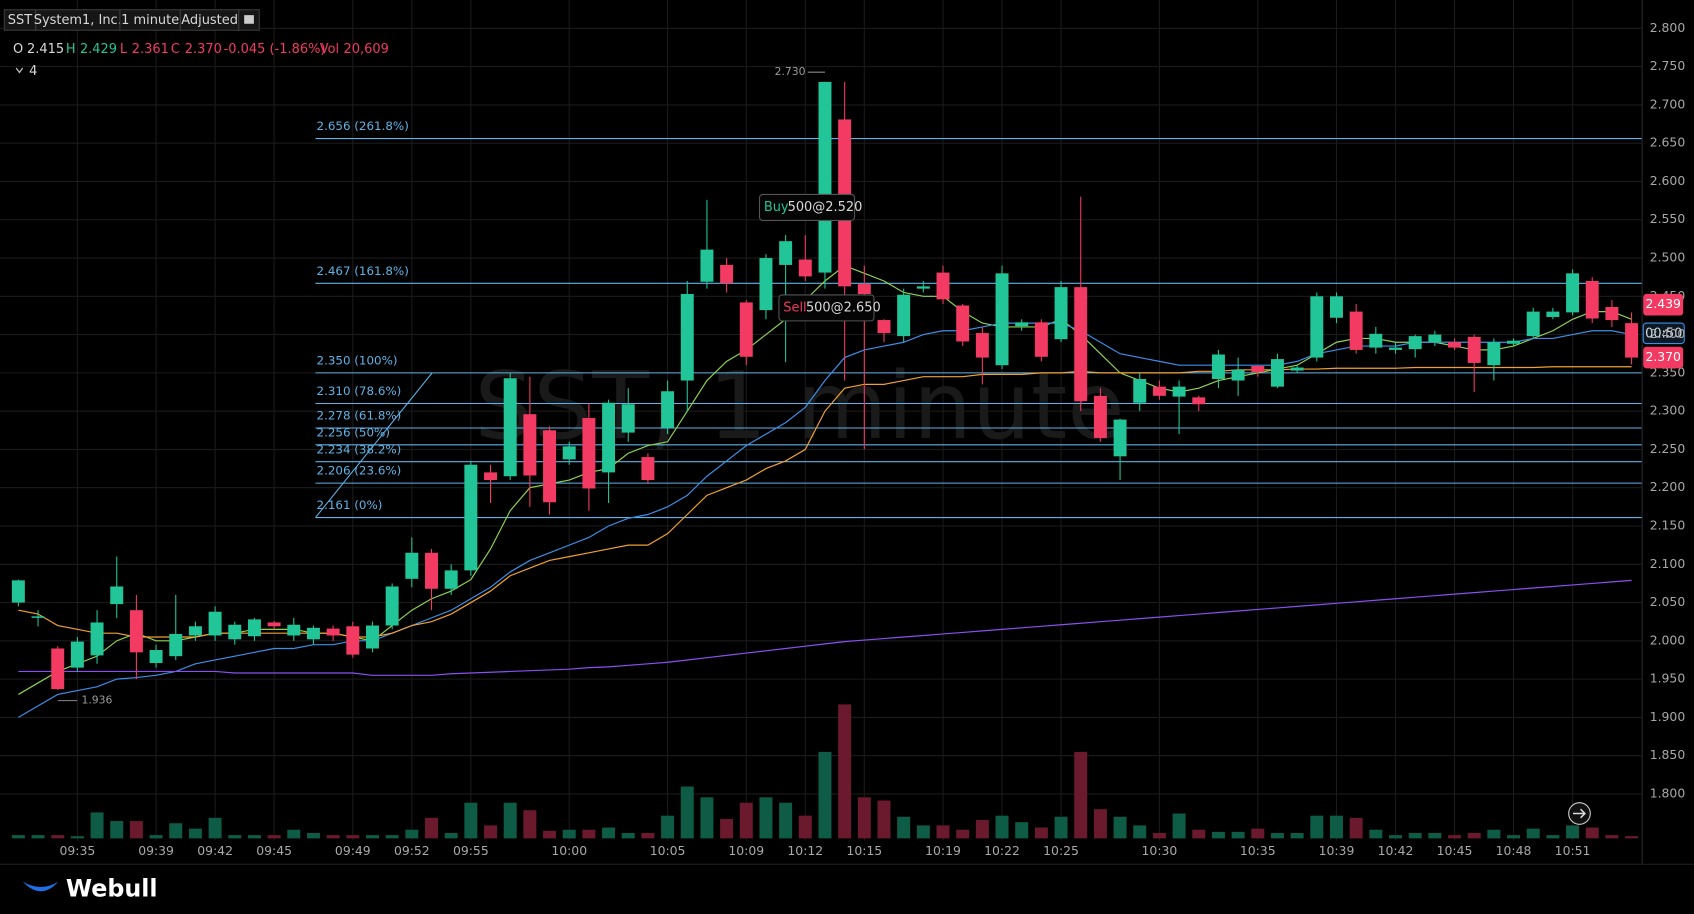 The height and width of the screenshot is (914, 1694). Describe the element at coordinates (825, 627) in the screenshot. I see `ma-line` at that location.